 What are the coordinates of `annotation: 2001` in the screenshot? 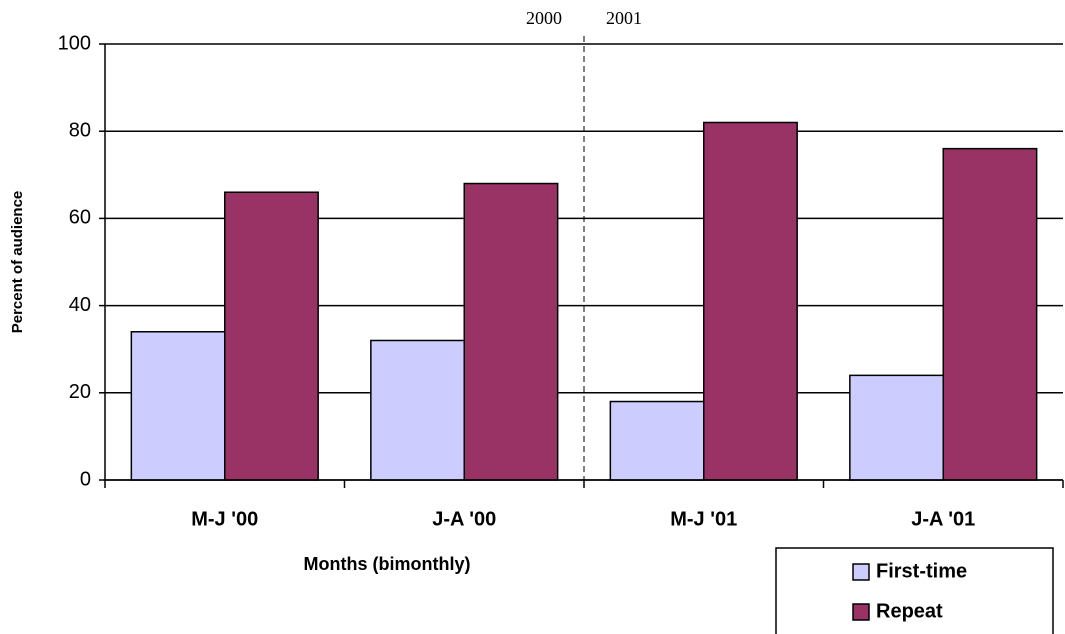 It's located at (624, 18).